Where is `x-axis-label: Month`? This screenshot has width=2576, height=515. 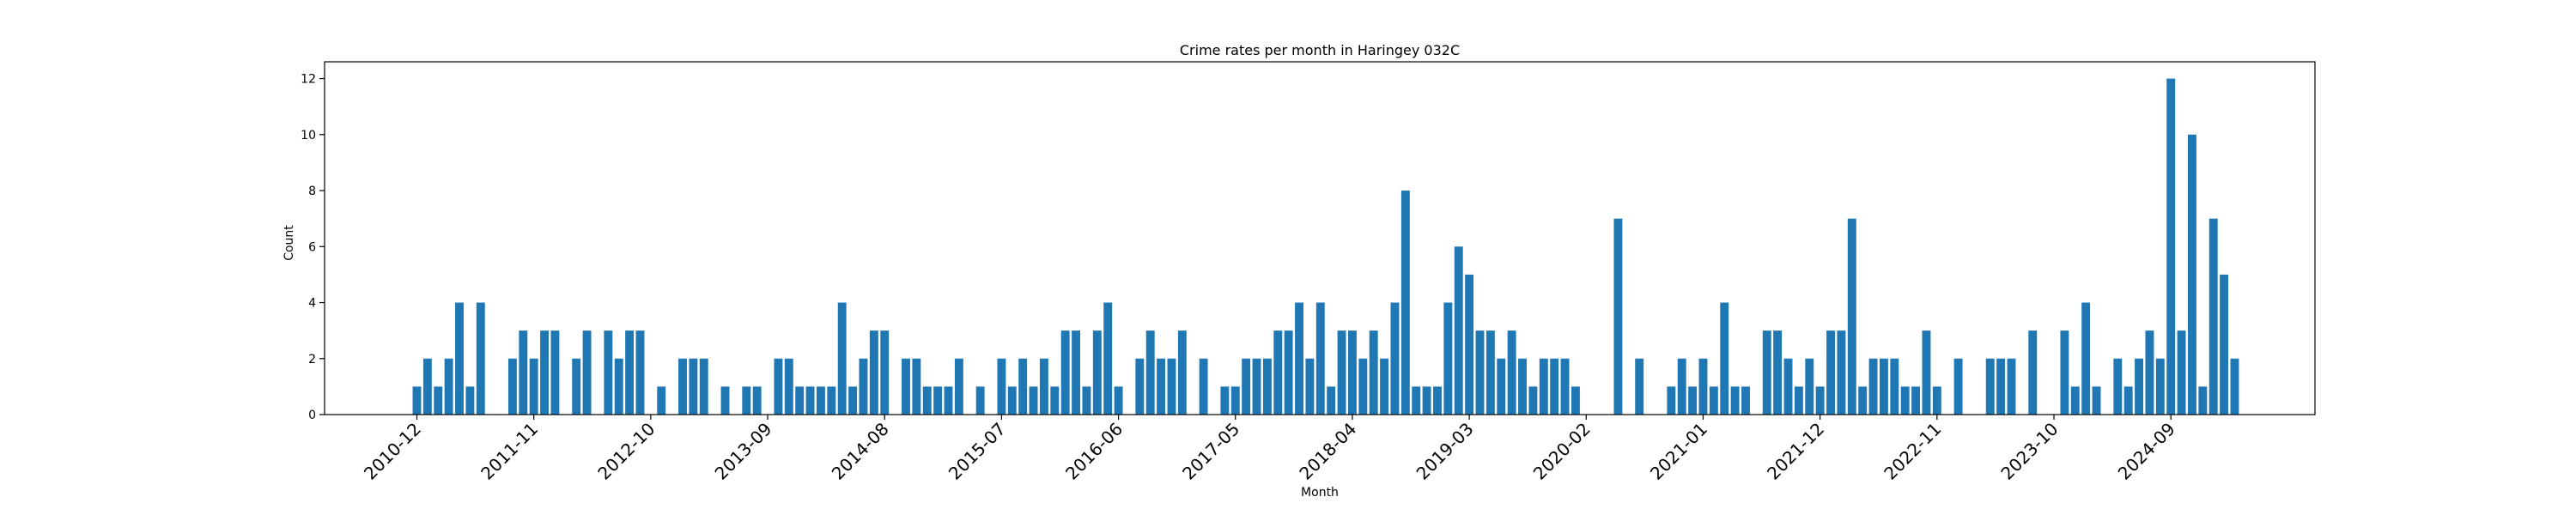
x-axis-label: Month is located at coordinates (1320, 493).